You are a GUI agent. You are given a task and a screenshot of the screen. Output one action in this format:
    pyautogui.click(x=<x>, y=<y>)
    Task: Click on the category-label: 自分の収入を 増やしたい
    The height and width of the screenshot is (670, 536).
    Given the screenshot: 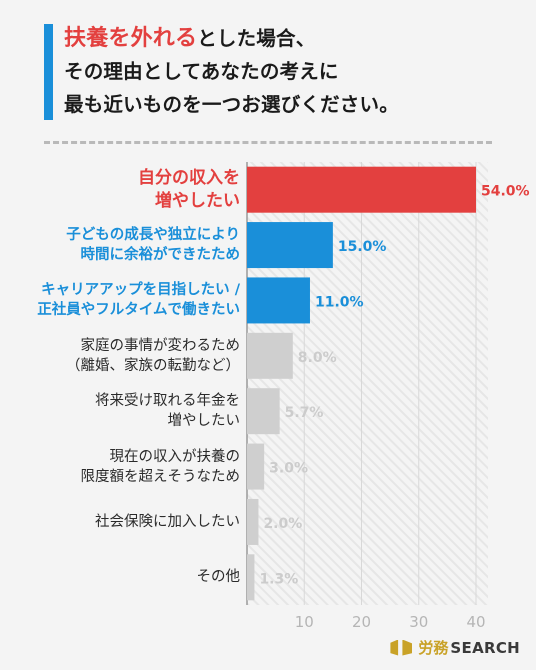 What is the action you would take?
    pyautogui.click(x=120, y=190)
    